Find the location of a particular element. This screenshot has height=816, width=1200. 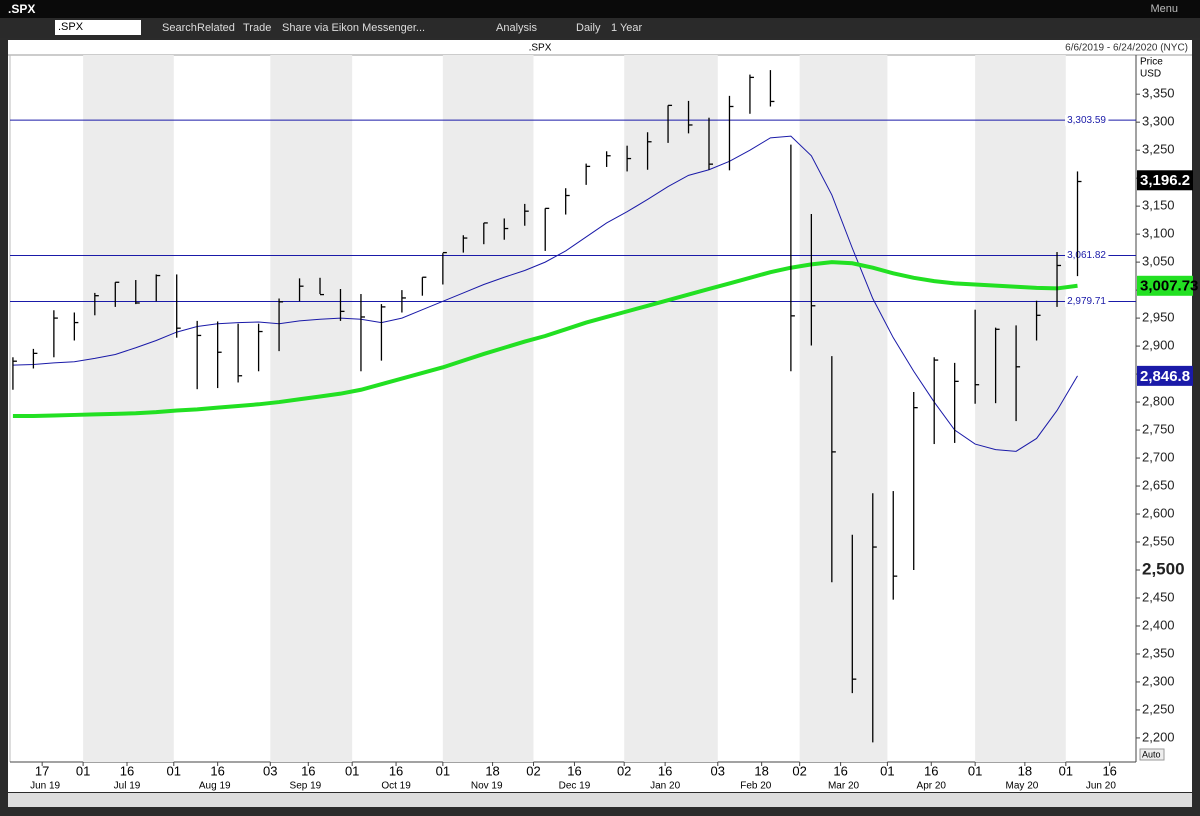

y-tick-label: 3,350 is located at coordinates (1158, 93).